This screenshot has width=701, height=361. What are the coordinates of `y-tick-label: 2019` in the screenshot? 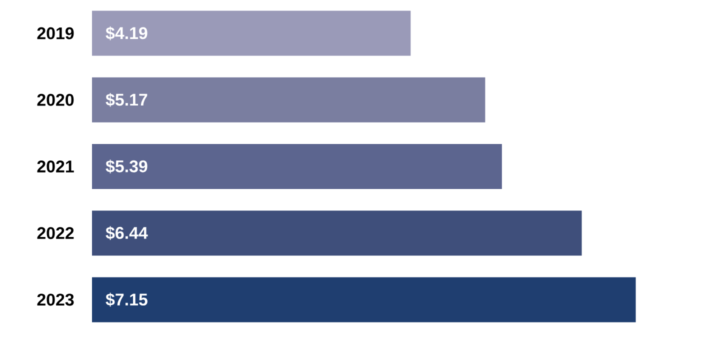 It's located at (55, 33).